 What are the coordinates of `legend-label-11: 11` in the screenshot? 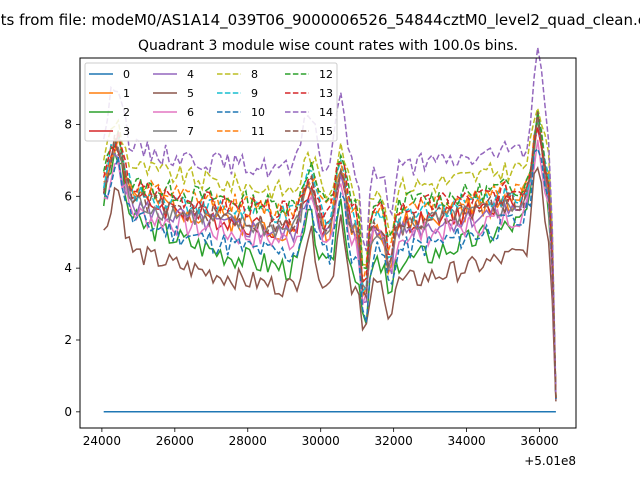 It's located at (258, 131).